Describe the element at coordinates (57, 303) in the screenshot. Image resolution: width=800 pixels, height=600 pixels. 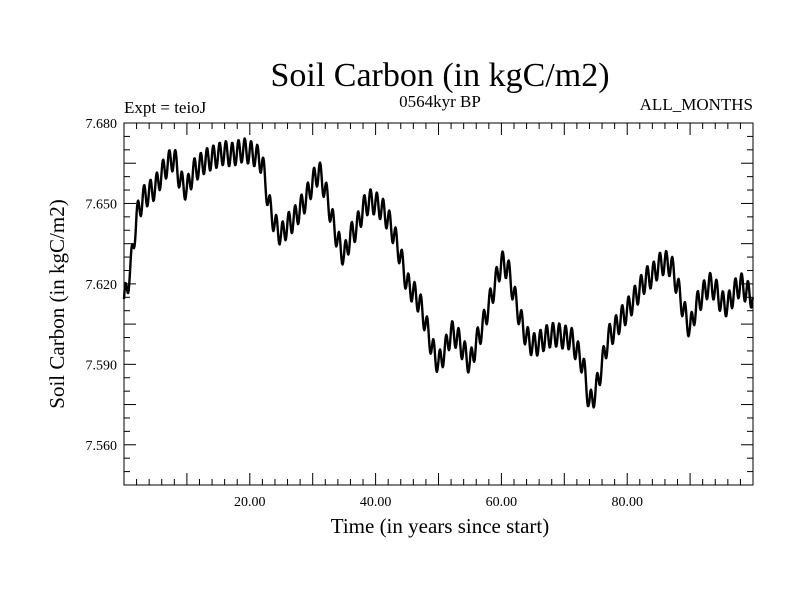
I see `y-axis-label: Soil Carbon (in kgC/m2)` at that location.